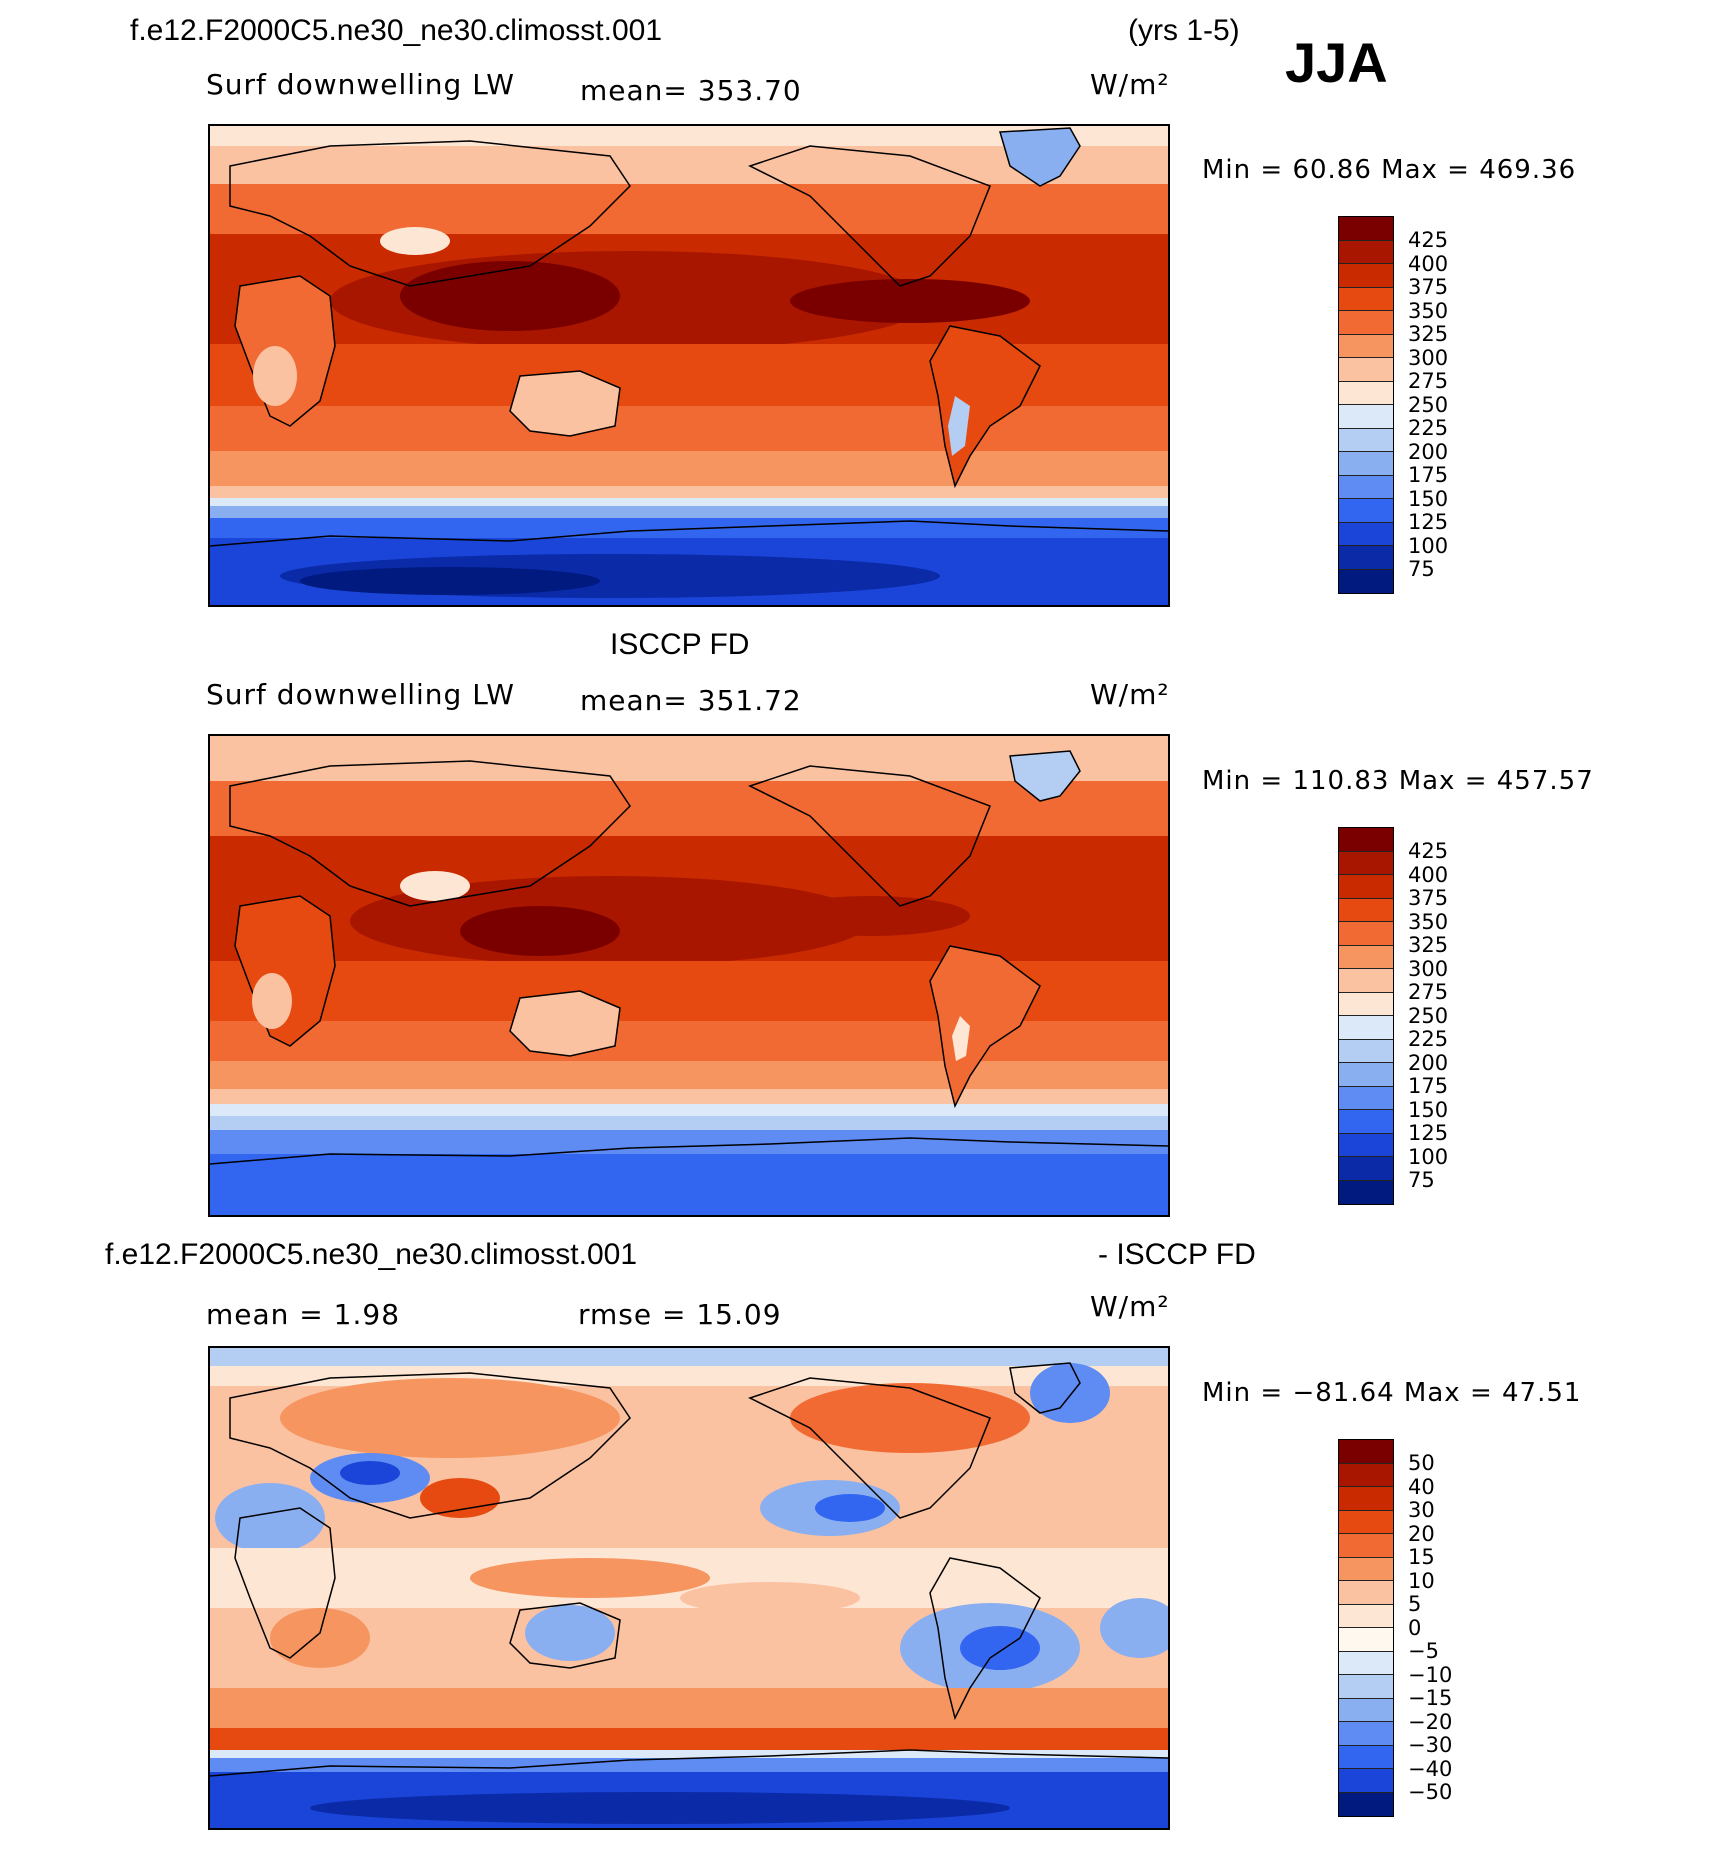 The image size is (1710, 1858). I want to click on panel1-tick: 200, so click(1428, 451).